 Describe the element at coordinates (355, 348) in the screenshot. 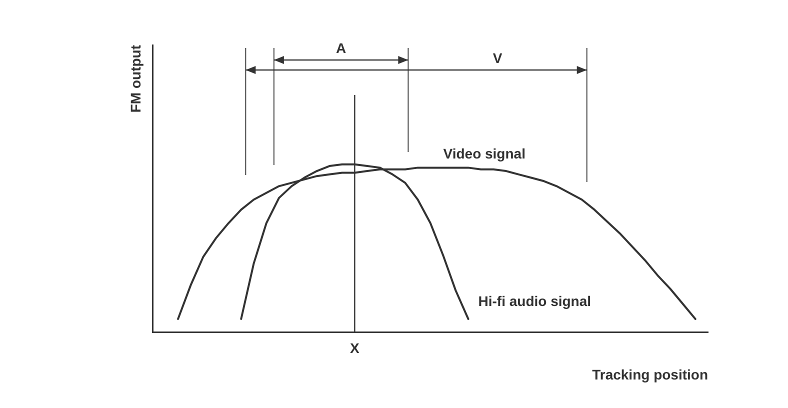

I see `text: X` at that location.